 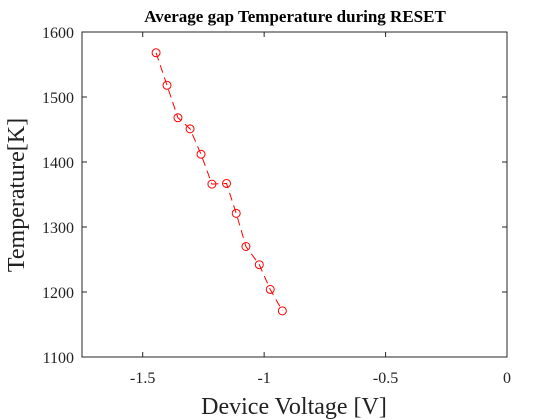 I want to click on chart-title: Average gap Temperature during RESET, so click(x=295, y=16).